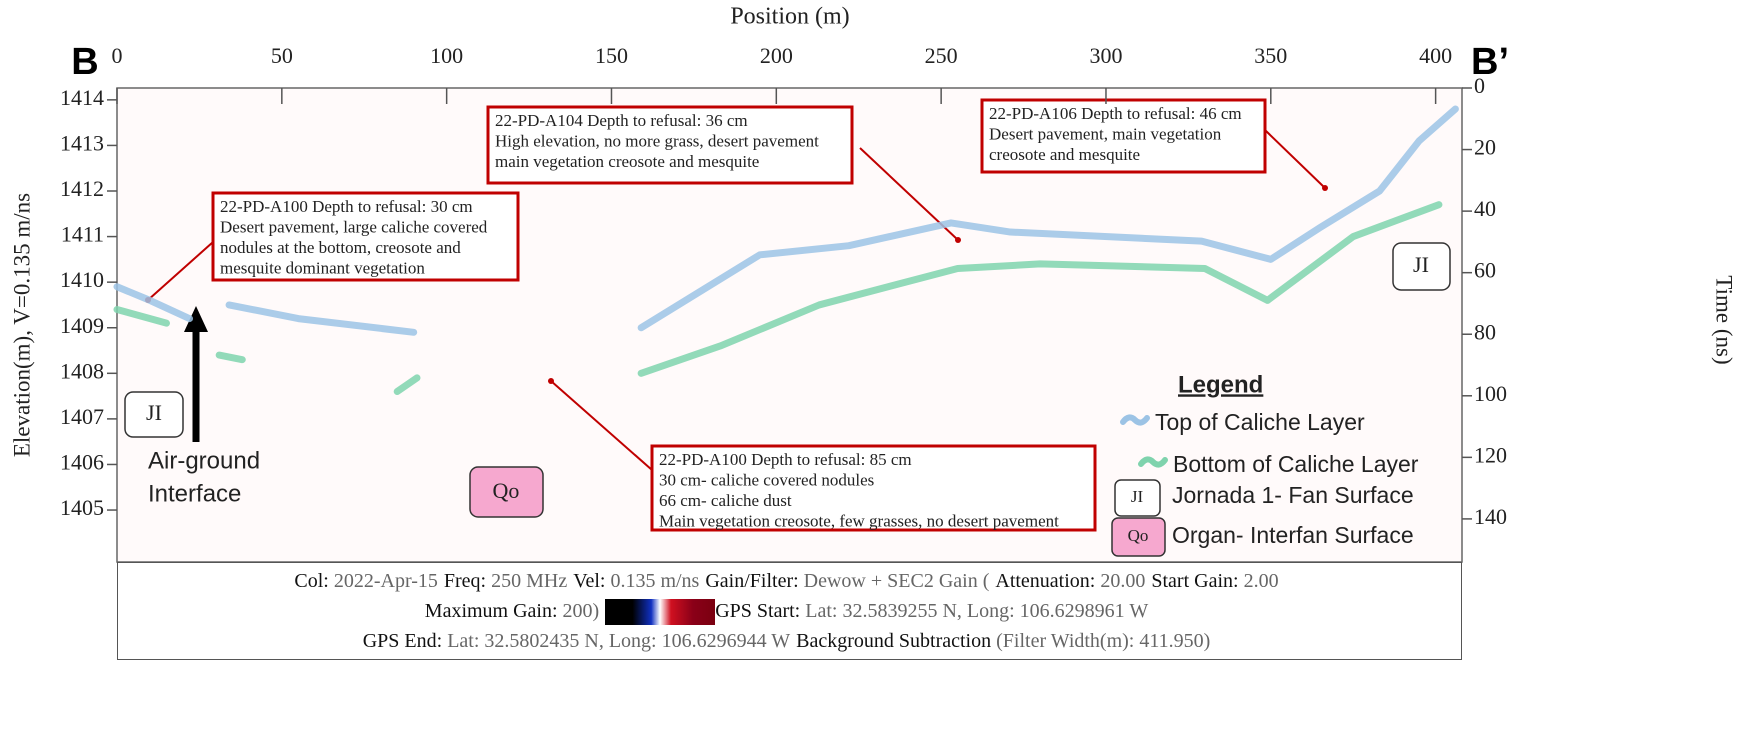  What do you see at coordinates (82, 279) in the screenshot?
I see `y-tick-label: 1410` at bounding box center [82, 279].